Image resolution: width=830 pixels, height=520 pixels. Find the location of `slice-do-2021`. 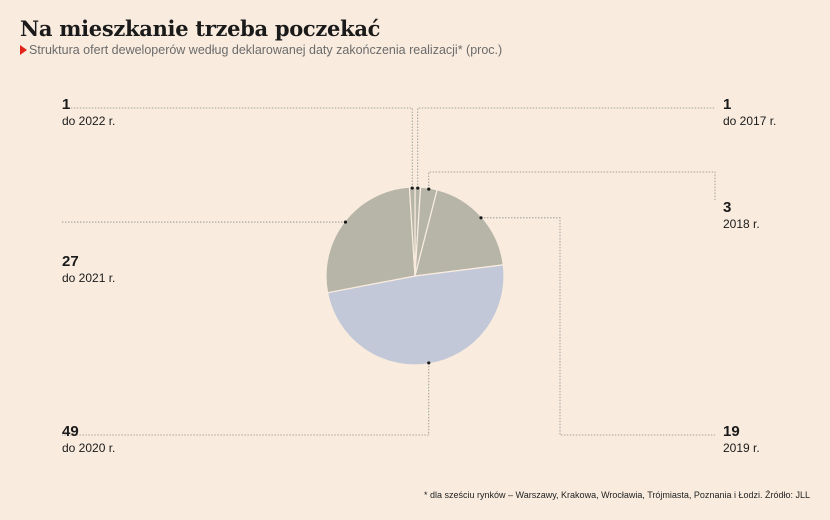

slice-do-2021 is located at coordinates (370, 240).